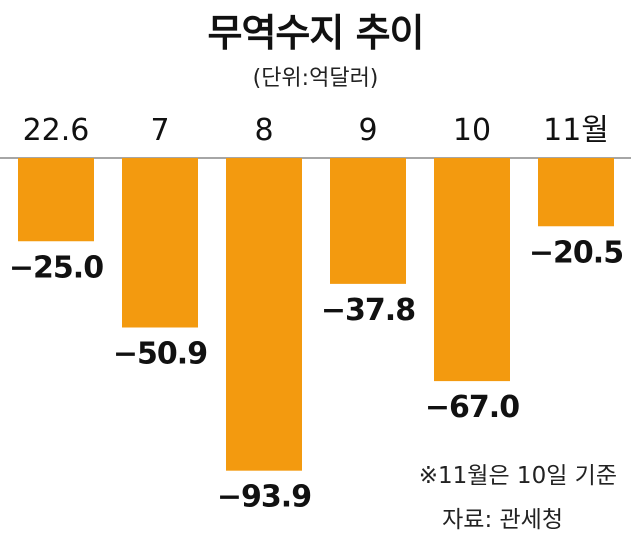  What do you see at coordinates (264, 497) in the screenshot?
I see `value-label-2: −93.9` at bounding box center [264, 497].